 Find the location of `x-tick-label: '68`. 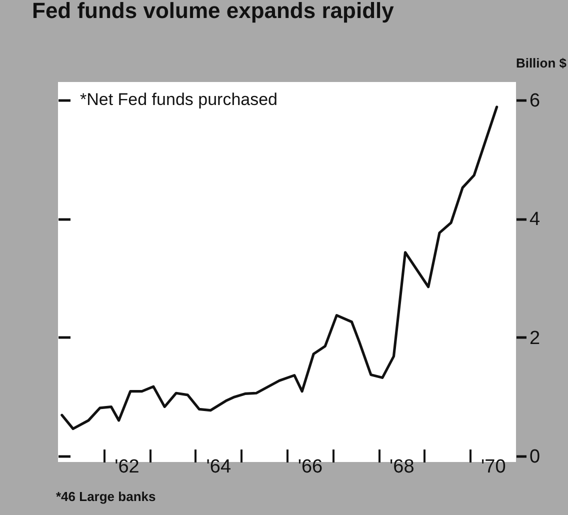

x-tick-label: '68 is located at coordinates (401, 467).